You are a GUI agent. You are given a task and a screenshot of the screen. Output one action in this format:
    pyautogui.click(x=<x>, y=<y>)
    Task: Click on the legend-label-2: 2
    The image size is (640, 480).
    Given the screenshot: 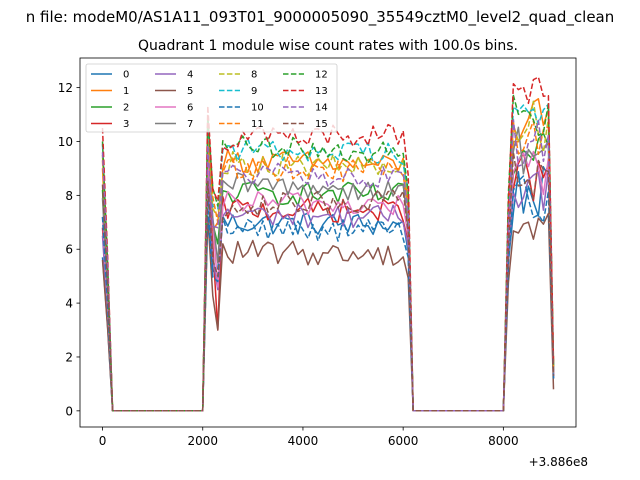 What is the action you would take?
    pyautogui.click(x=126, y=108)
    